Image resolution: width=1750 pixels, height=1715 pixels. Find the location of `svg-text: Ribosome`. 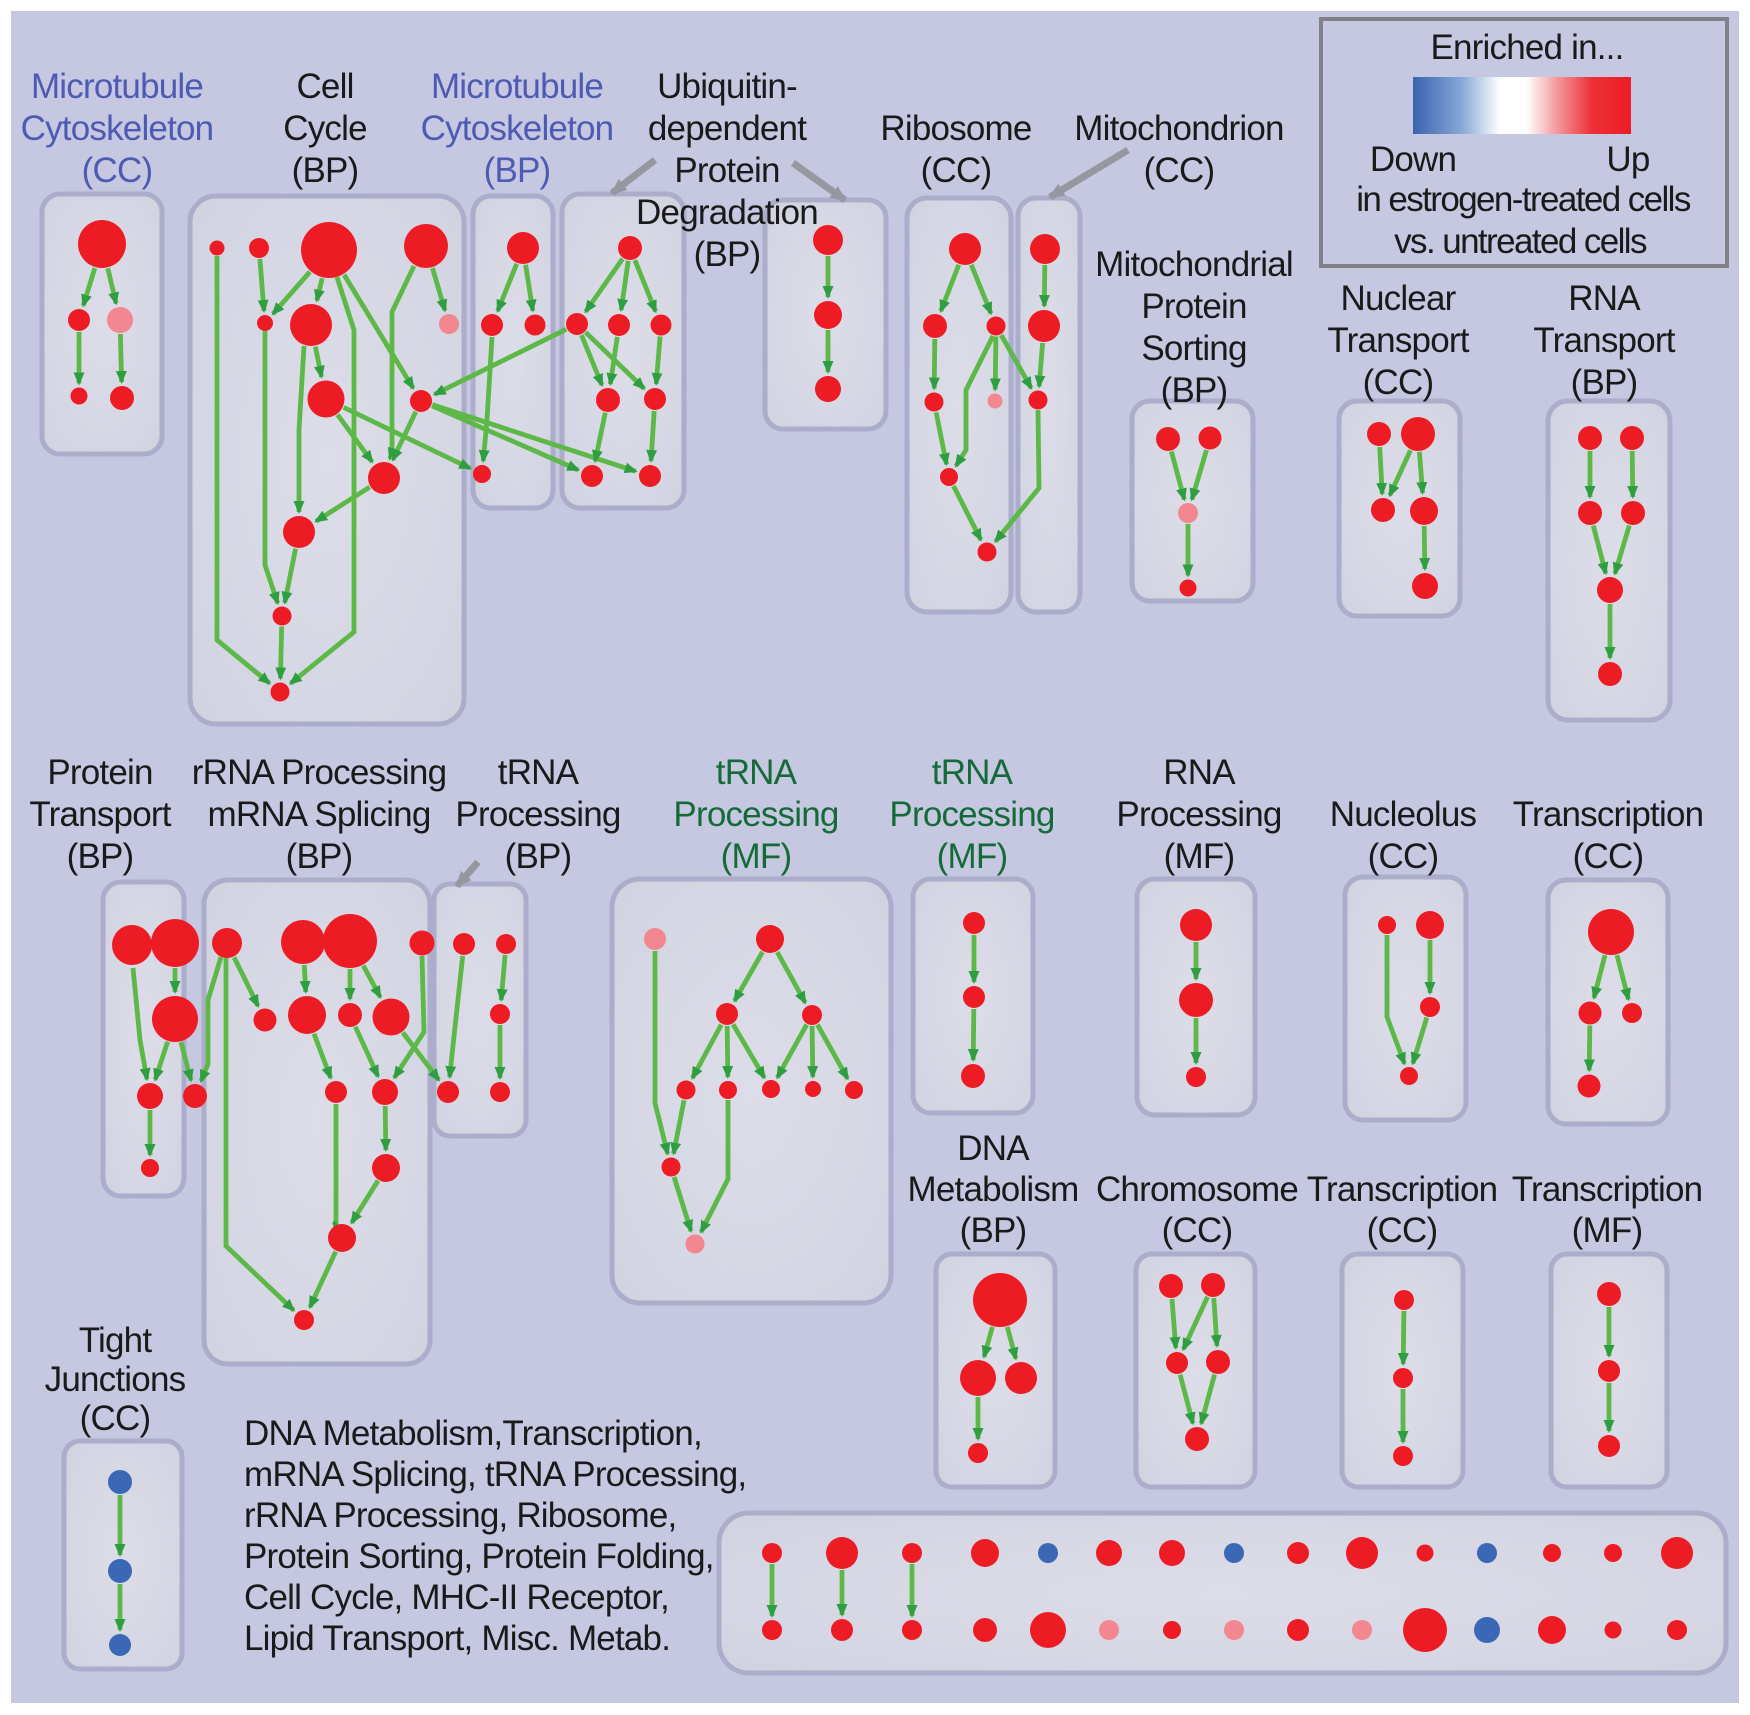

svg-text: Ribosome is located at coordinates (955, 128).